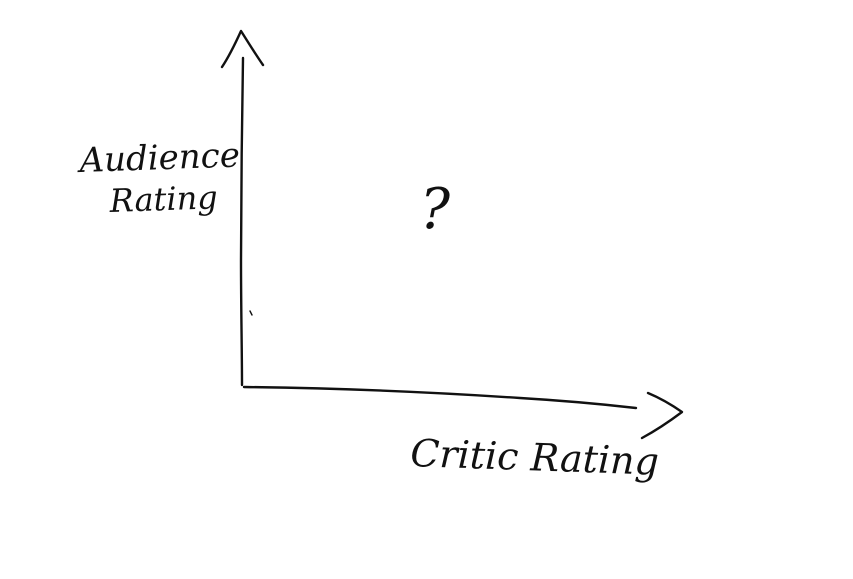 The height and width of the screenshot is (579, 853). Describe the element at coordinates (251, 313) in the screenshot. I see `stray-mark` at that location.